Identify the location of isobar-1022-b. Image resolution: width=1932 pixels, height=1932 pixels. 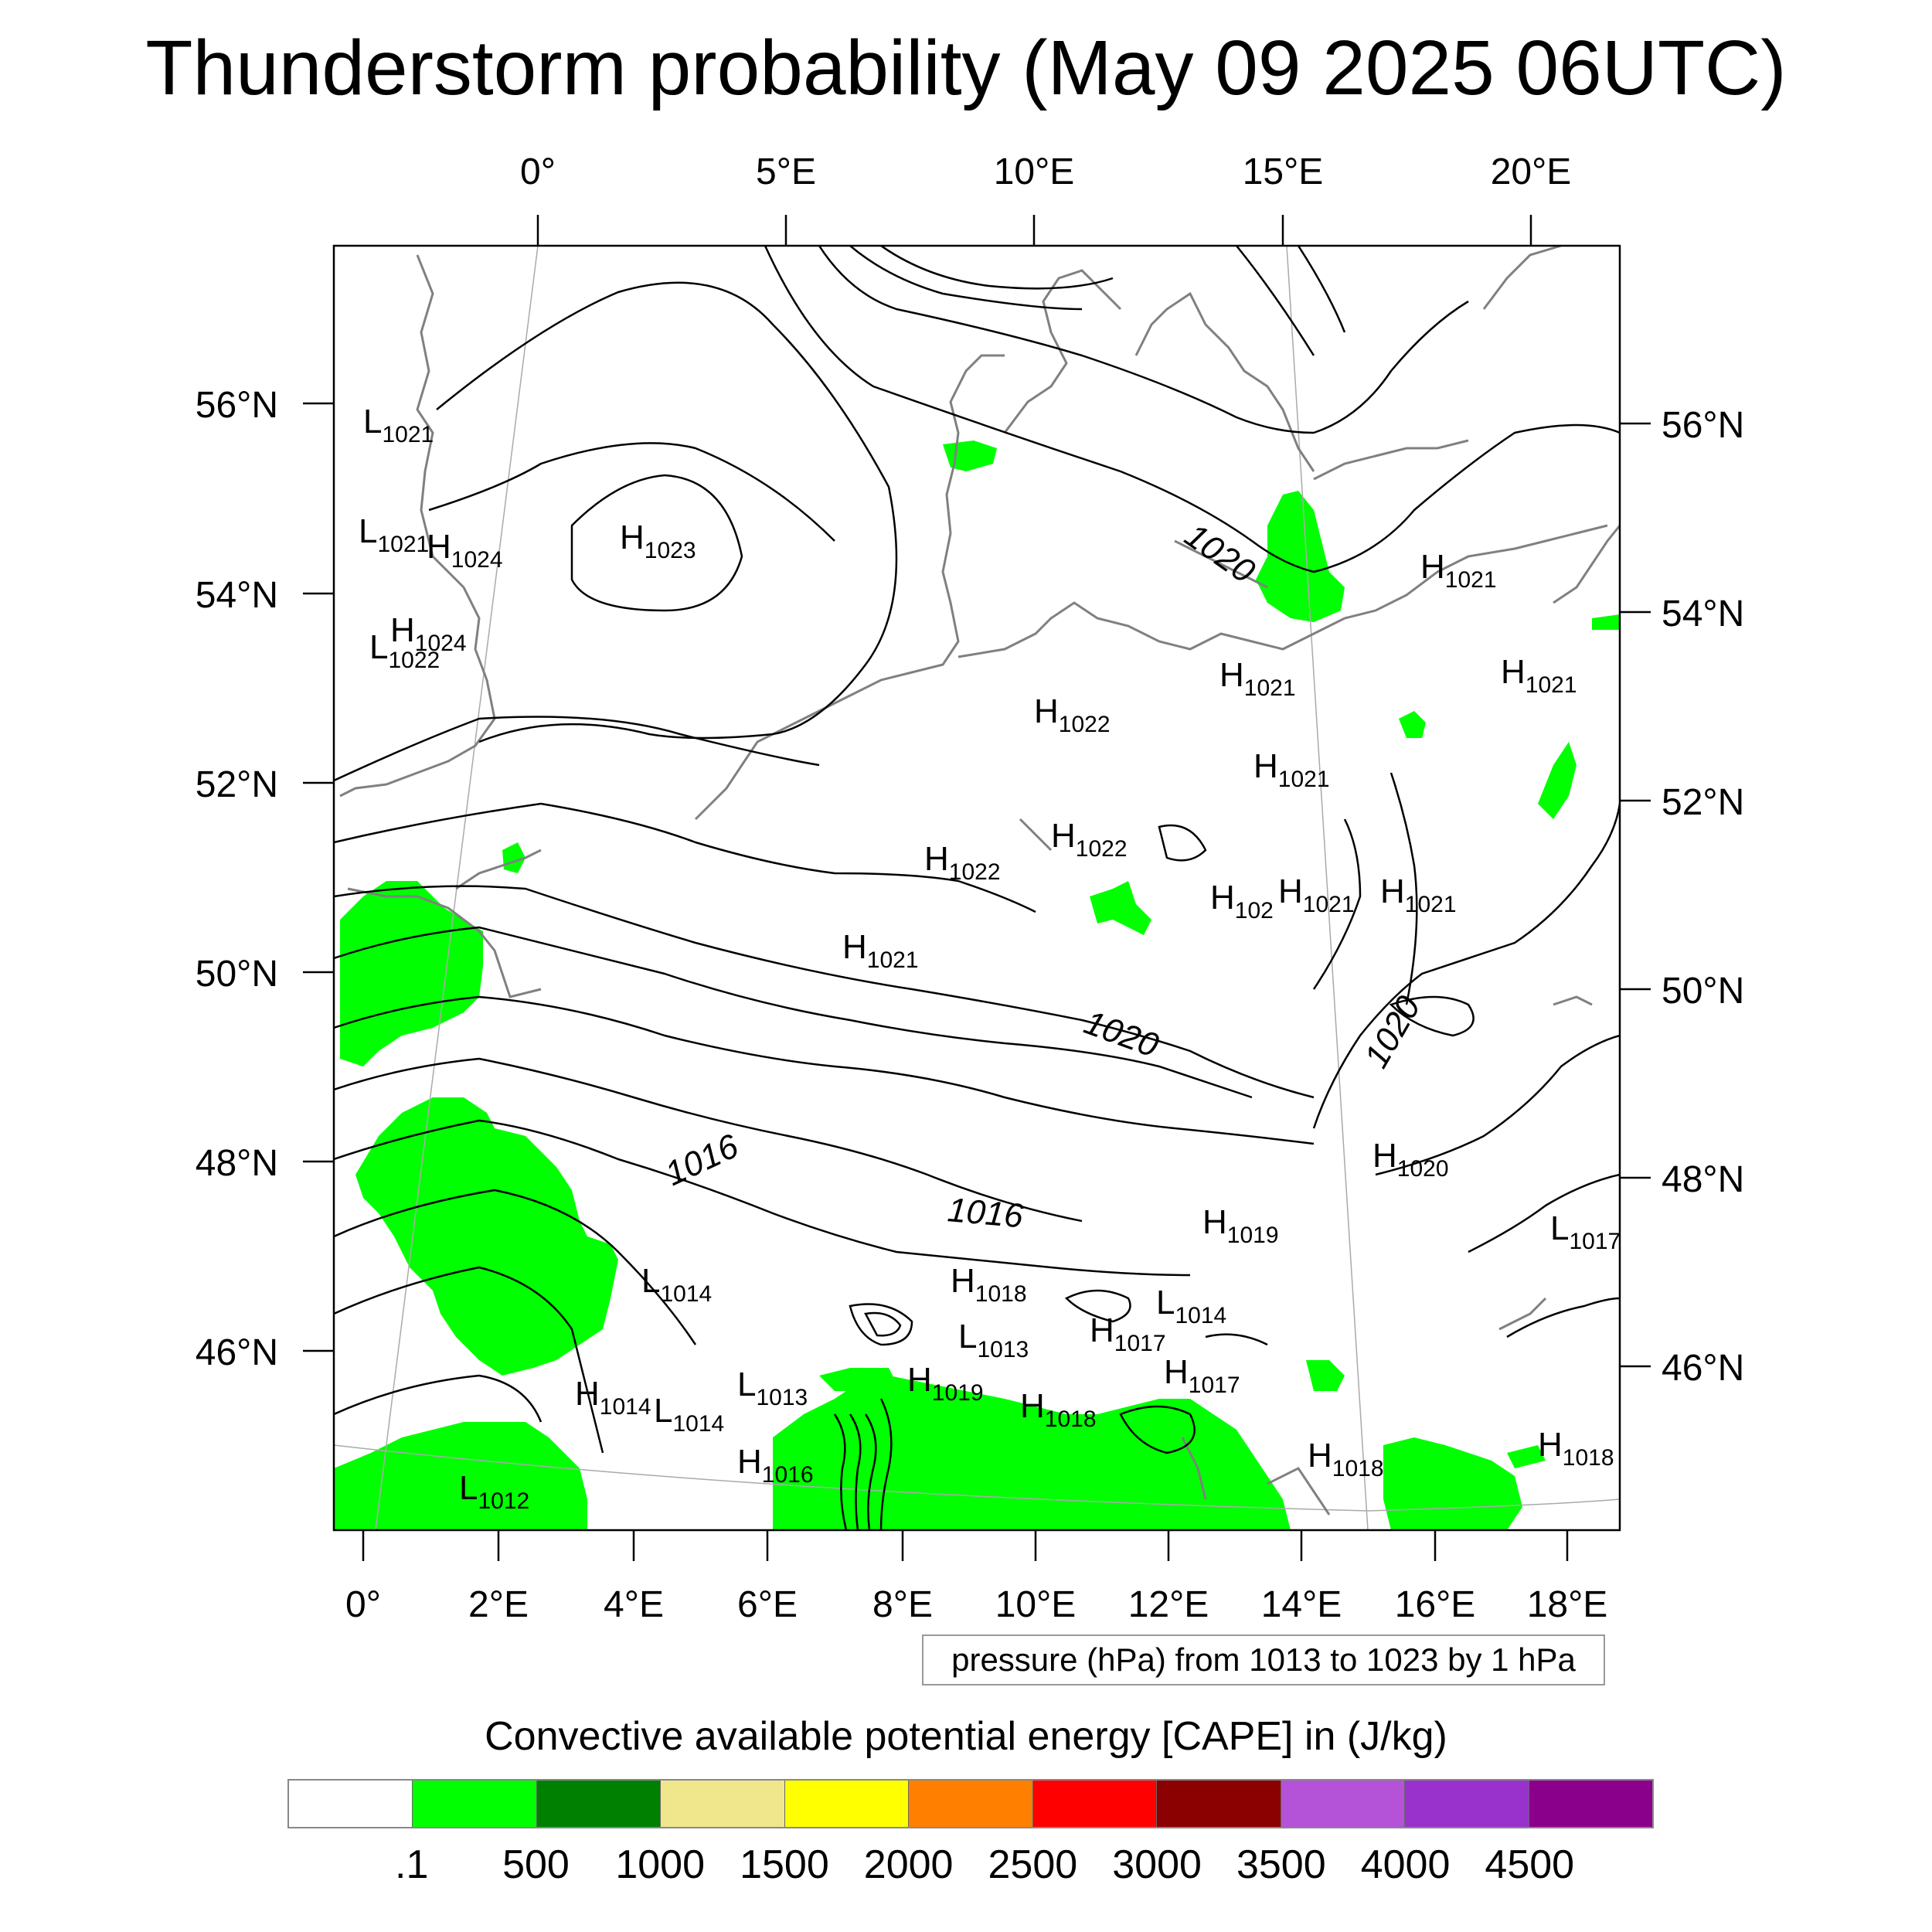
(631, 492).